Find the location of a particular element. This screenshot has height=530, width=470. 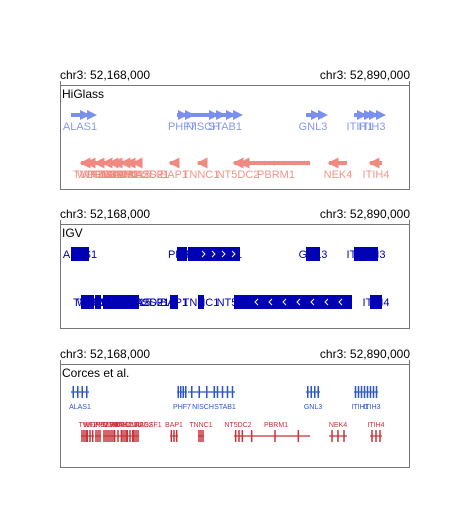

gene-wdr82: WDR82 is located at coordinates (96, 169).